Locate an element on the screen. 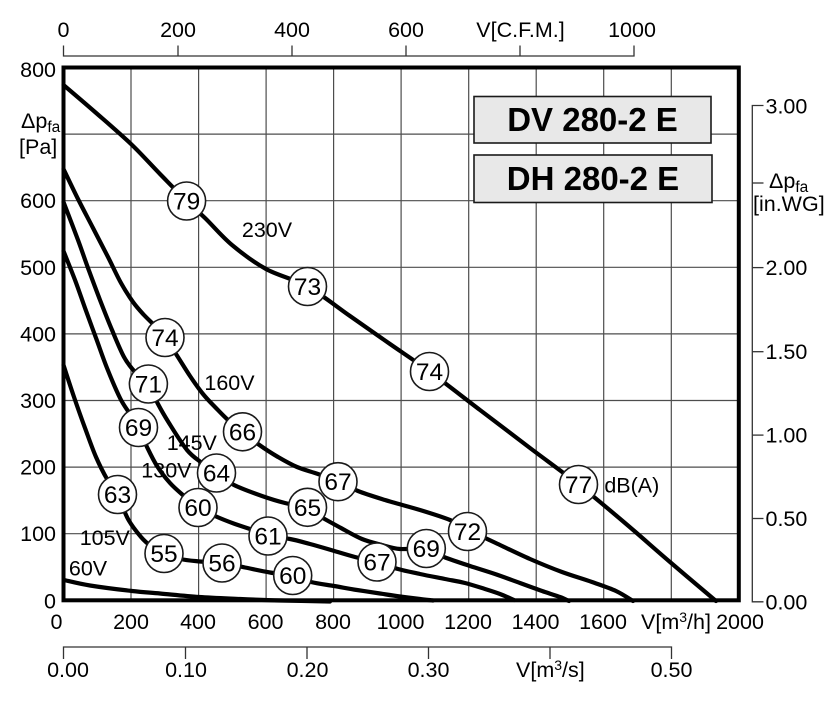 This screenshot has height=702, width=828. svg-text: 1200 is located at coordinates (468, 622).